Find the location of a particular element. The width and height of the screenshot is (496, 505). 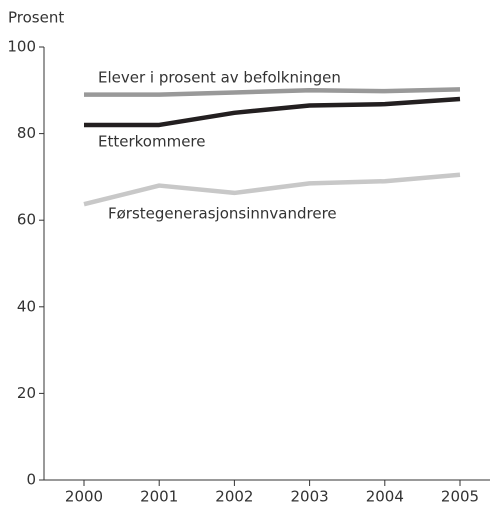

y-tick-label: 0 is located at coordinates (31, 480).